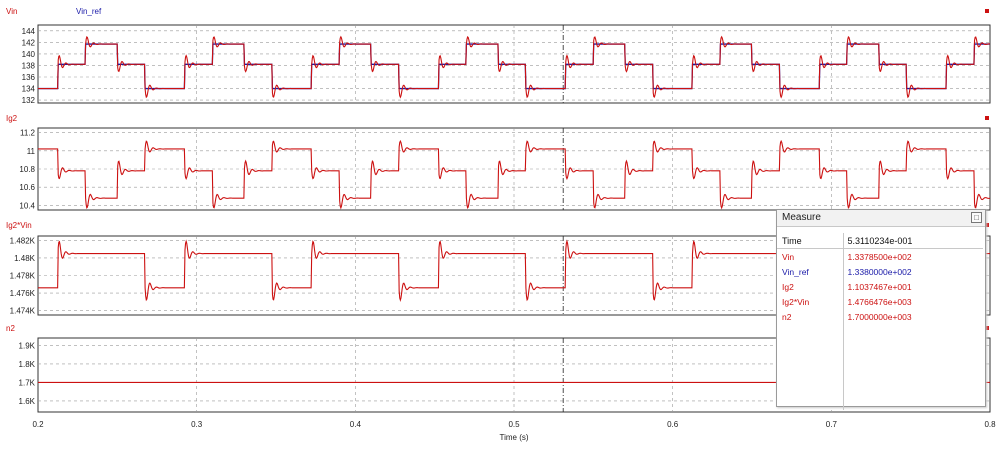 This screenshot has width=1000, height=450. Describe the element at coordinates (23, 293) in the screenshot. I see `y-tick-label: 1.476K` at that location.